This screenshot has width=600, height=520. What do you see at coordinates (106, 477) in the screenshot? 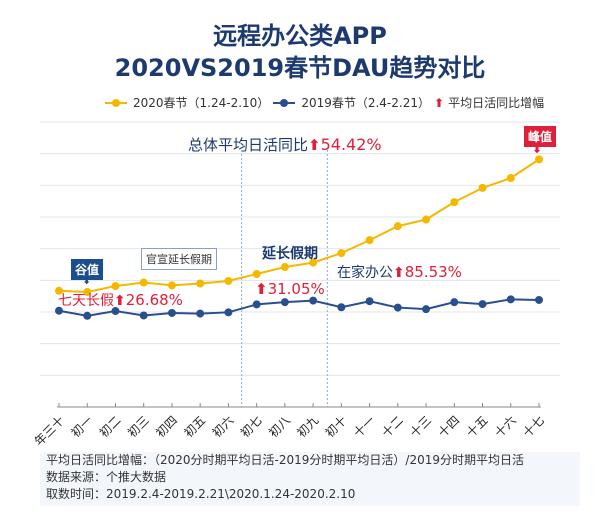
I see `footnote-source: 数据来源：个推大数据` at bounding box center [106, 477].